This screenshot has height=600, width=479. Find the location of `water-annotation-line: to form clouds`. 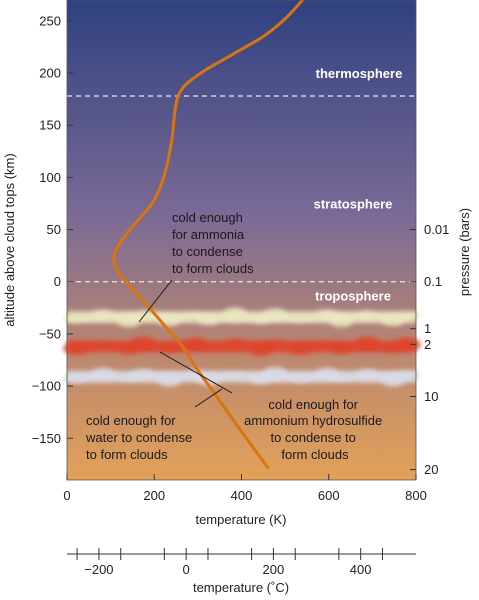

water-annotation-line: to form clouds is located at coordinates (127, 454).